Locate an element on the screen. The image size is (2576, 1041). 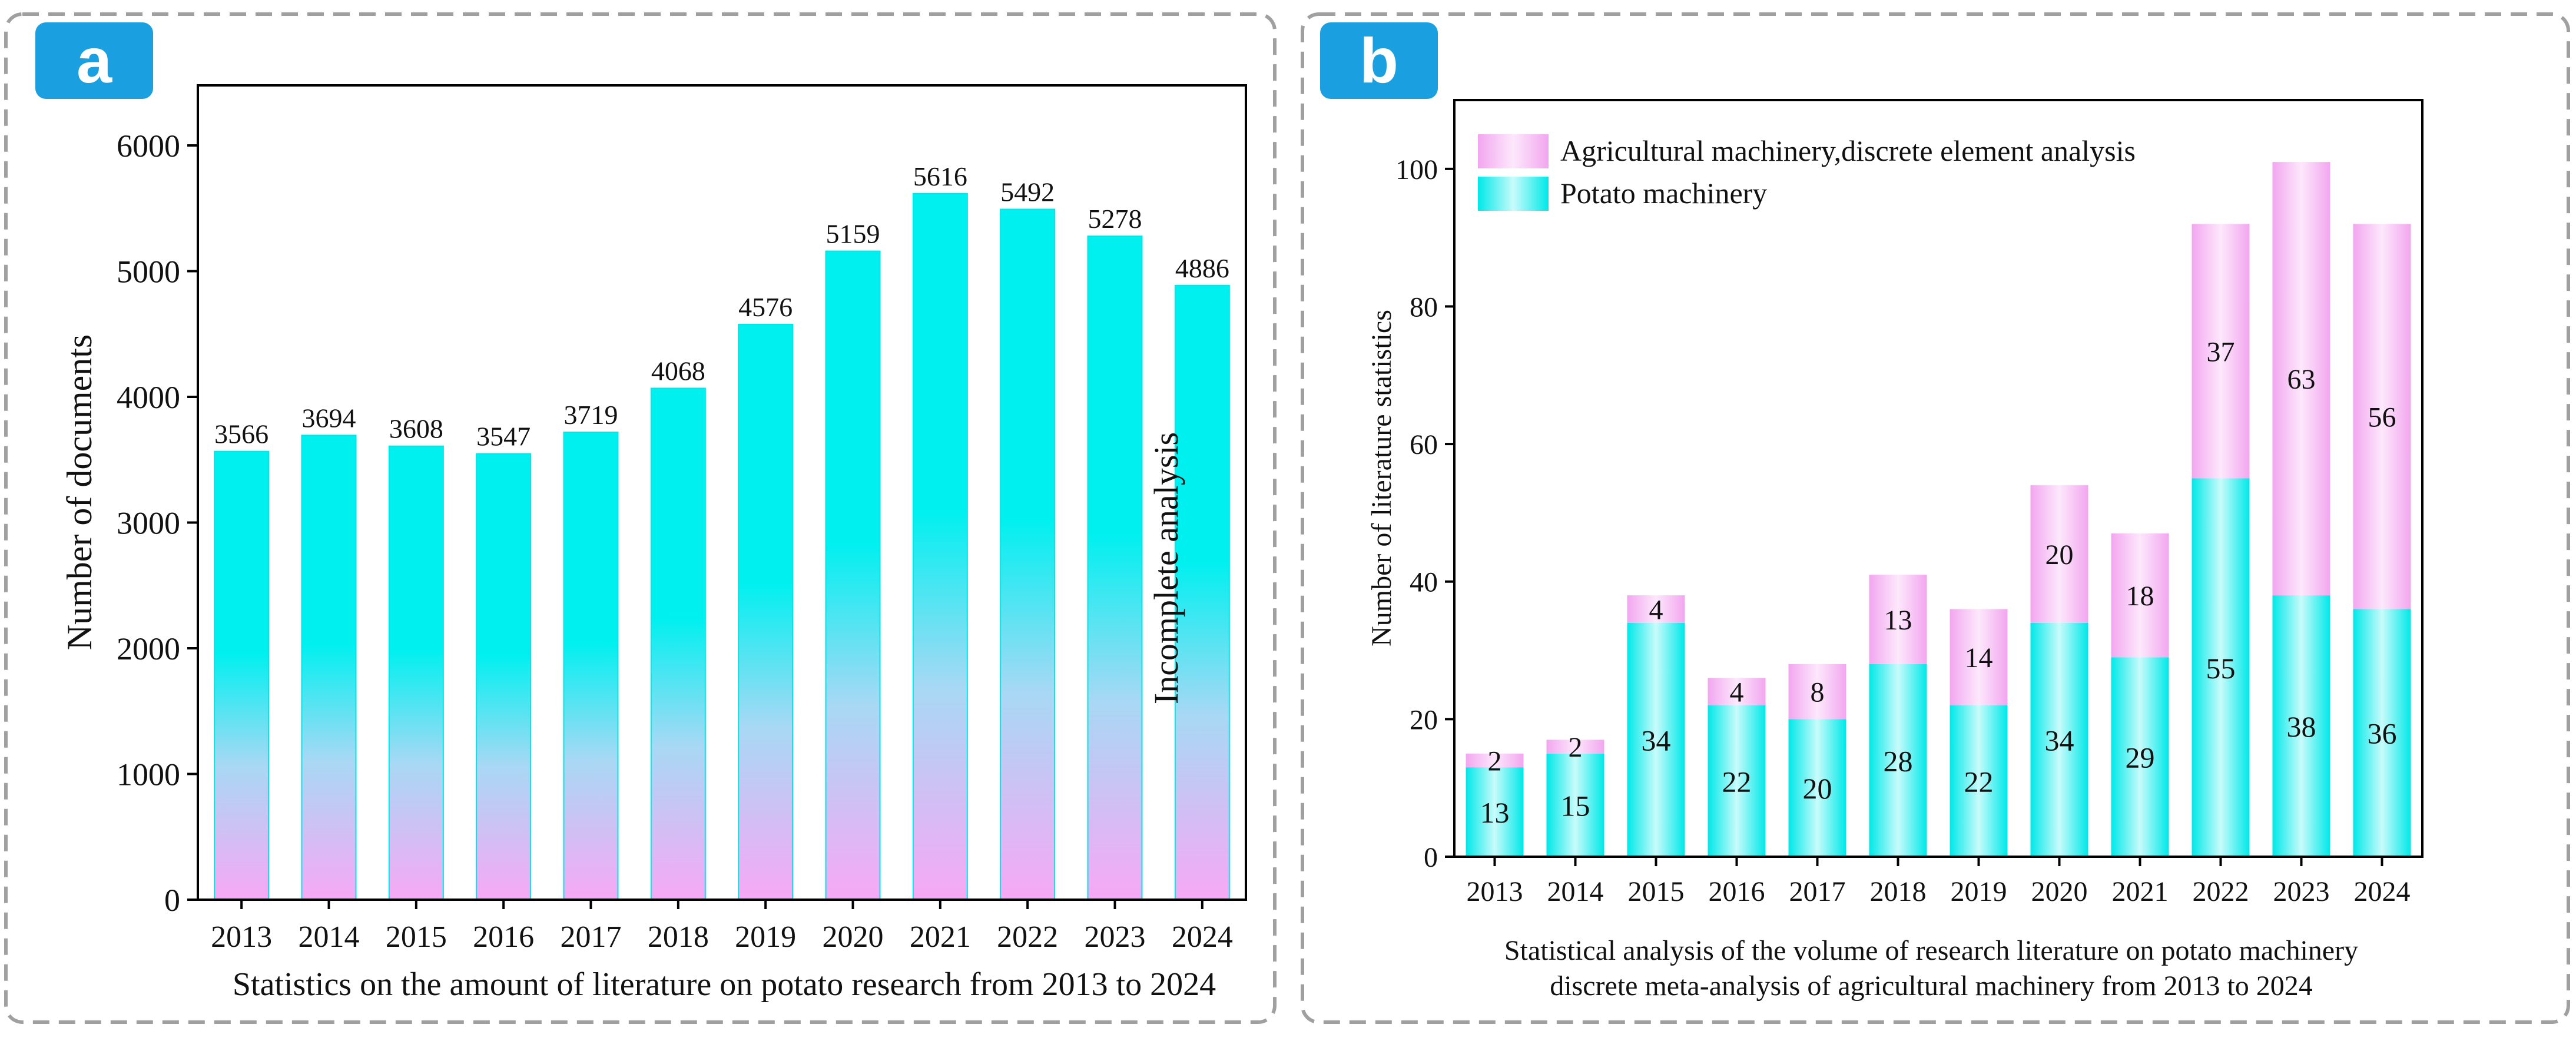
chart-b-potato-label: 20 is located at coordinates (1818, 788).